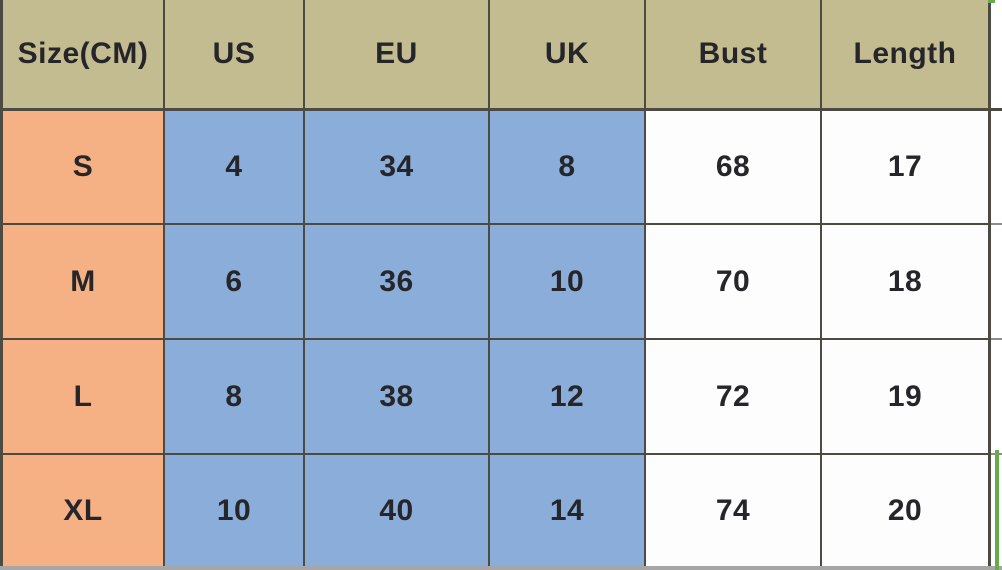  I want to click on size-cell: M, so click(82, 282).